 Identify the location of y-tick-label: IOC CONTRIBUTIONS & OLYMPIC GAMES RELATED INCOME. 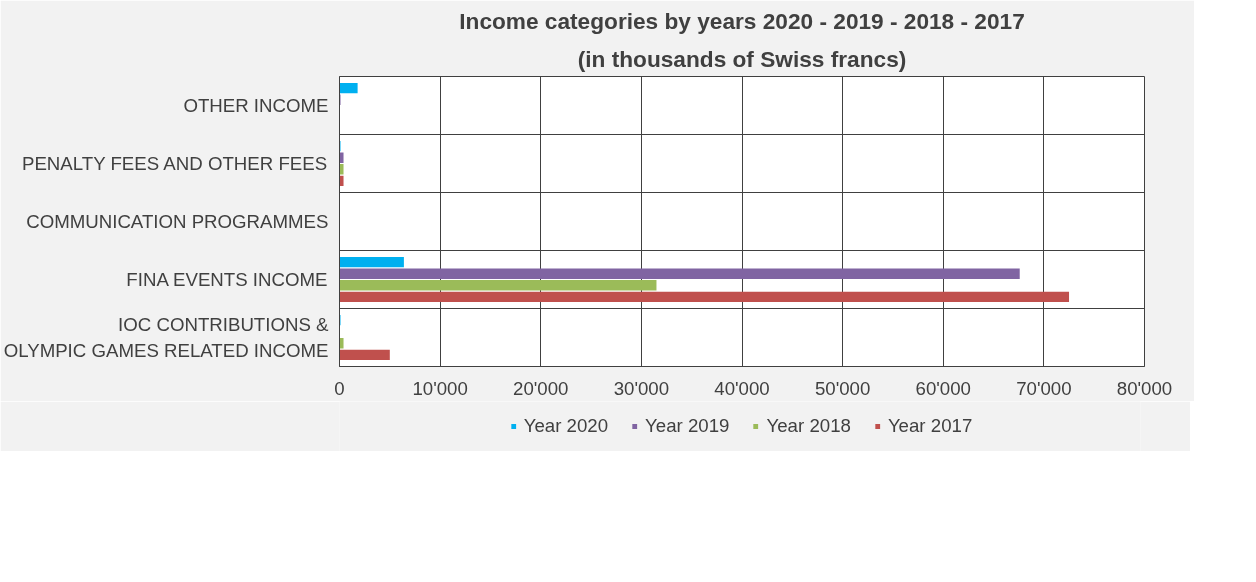
(166, 337).